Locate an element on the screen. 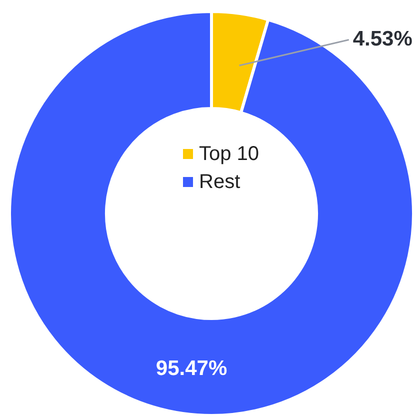 Image resolution: width=417 pixels, height=417 pixels. legend-label: Top 10 is located at coordinates (229, 154).